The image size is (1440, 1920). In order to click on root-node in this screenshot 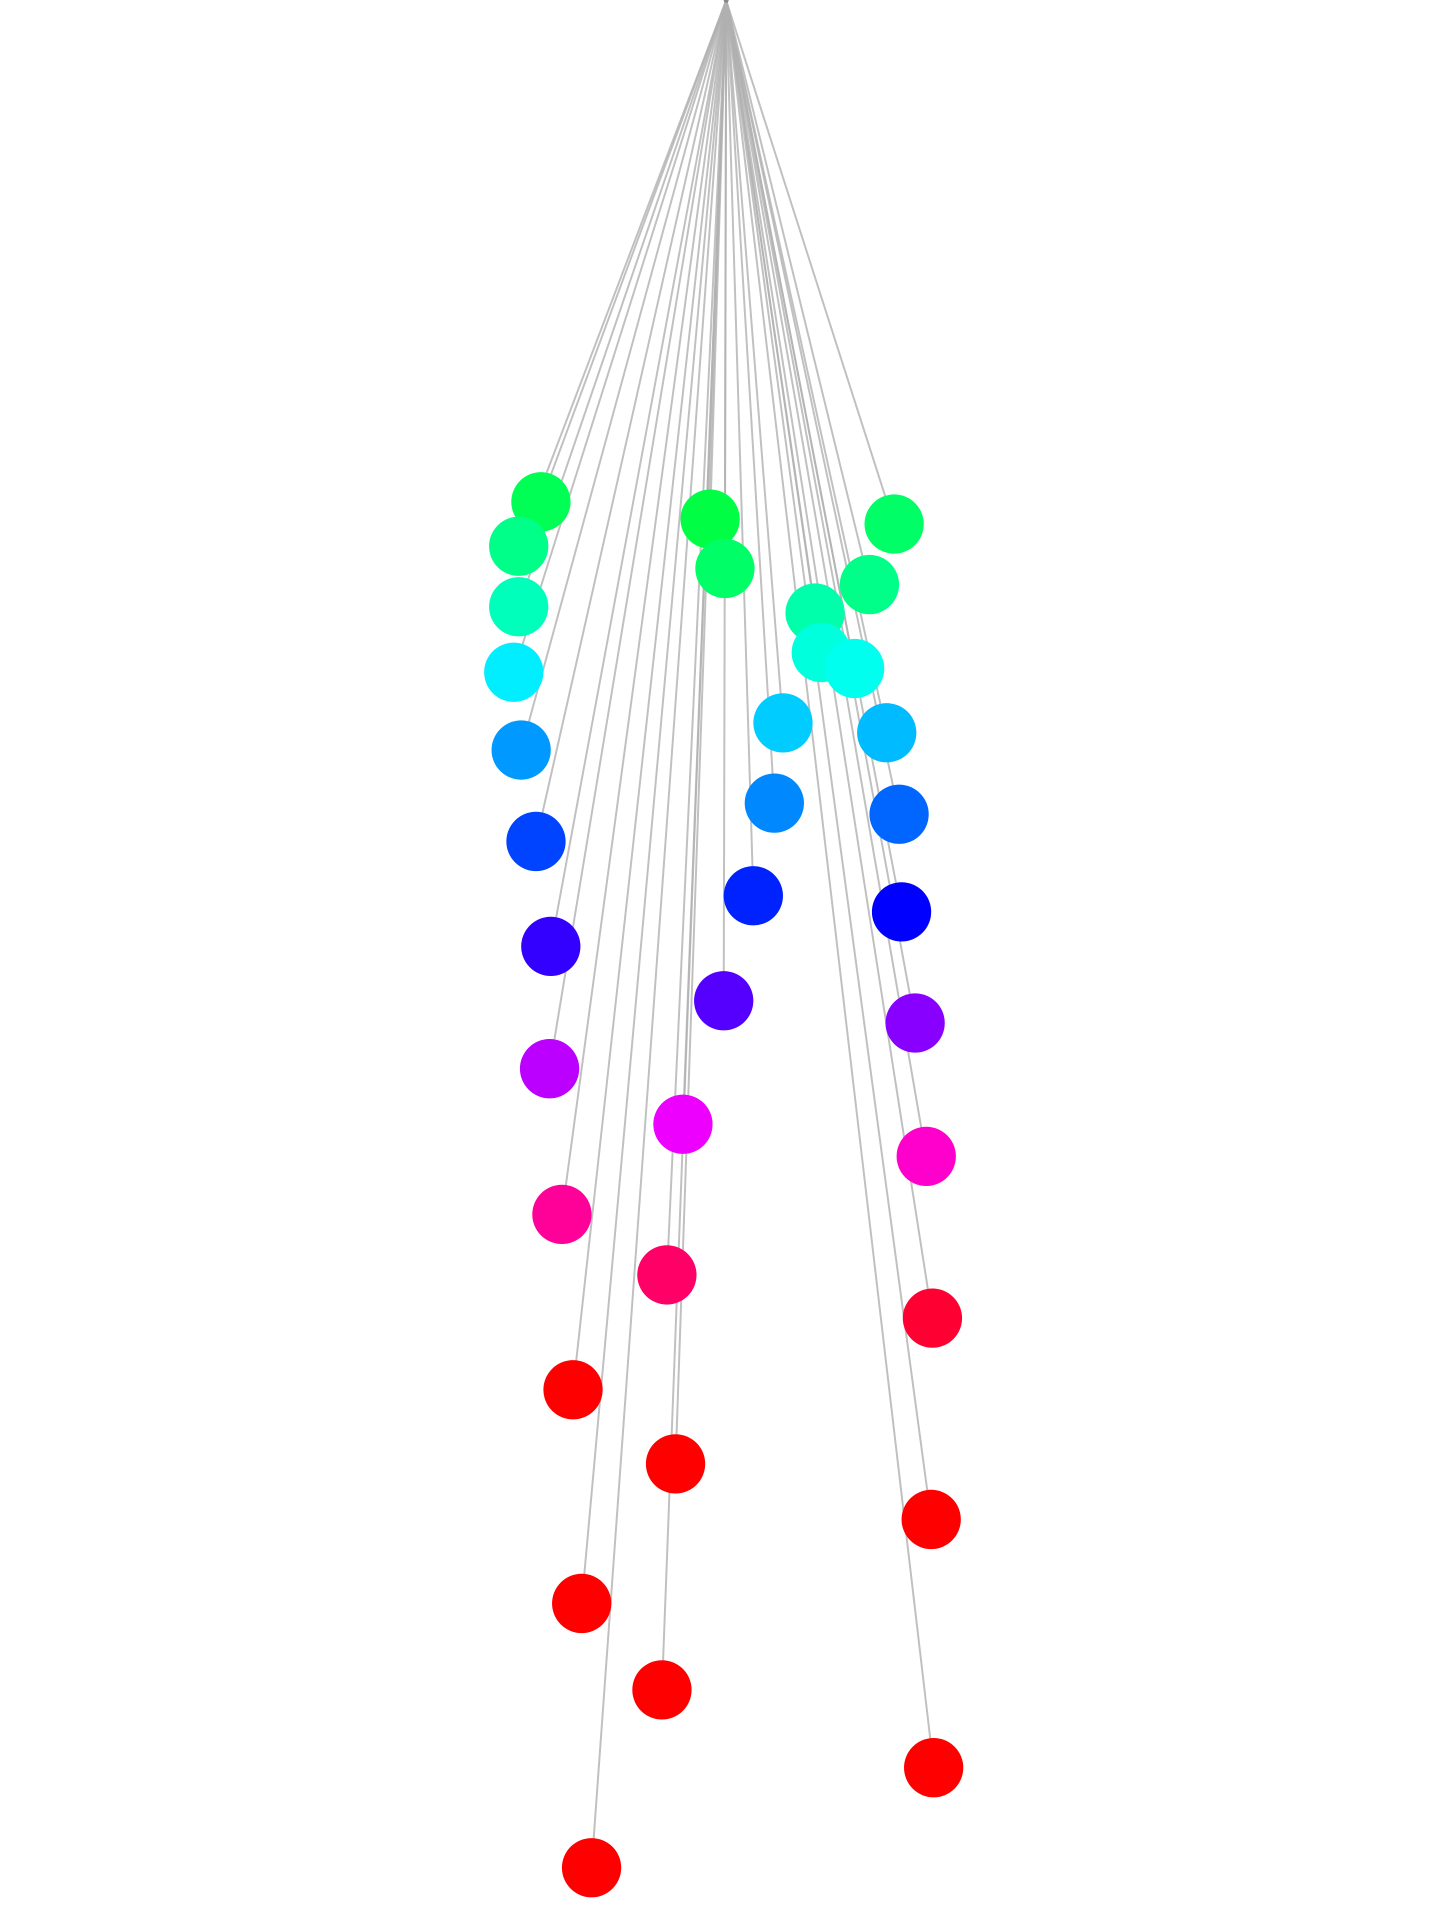, I will do `click(726, 1)`.